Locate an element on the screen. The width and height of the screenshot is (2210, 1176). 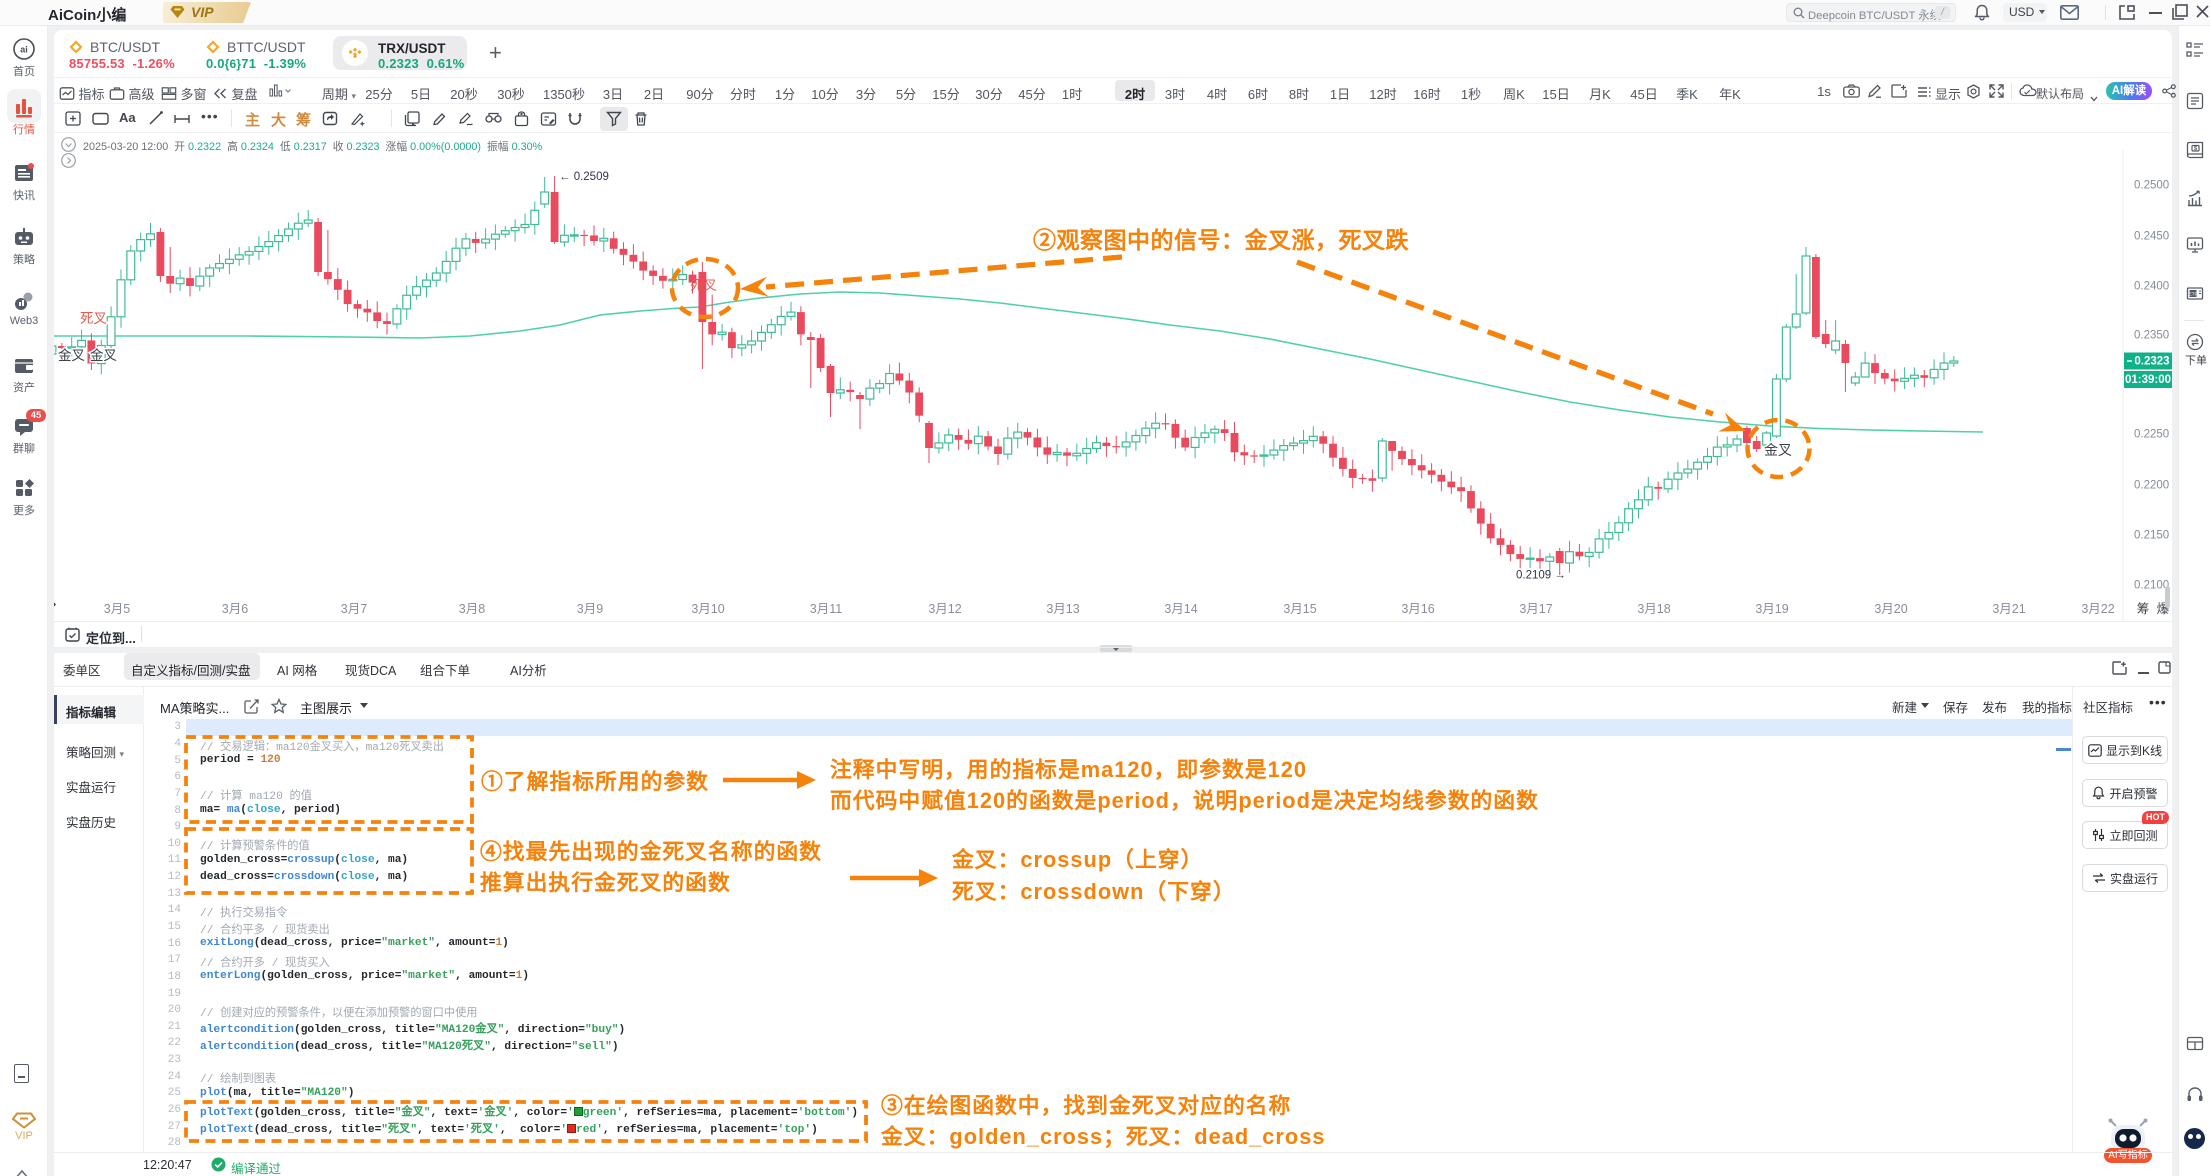
svg-text: 3月21 is located at coordinates (2008, 609).